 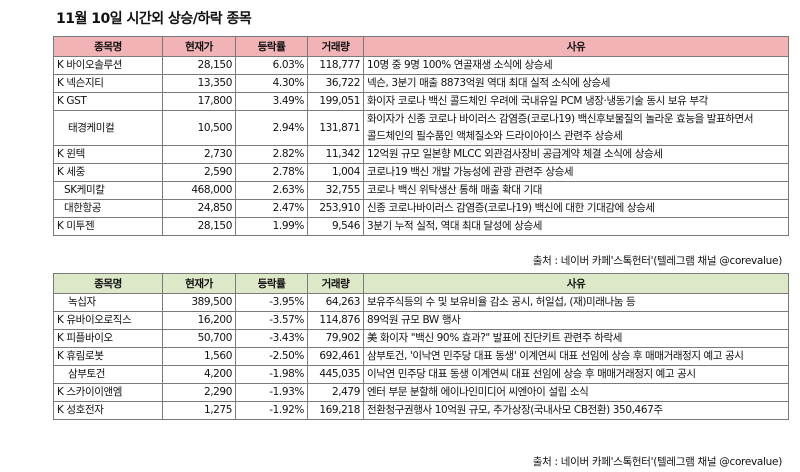 What do you see at coordinates (335, 338) in the screenshot?
I see `stock-volume: 79,902` at bounding box center [335, 338].